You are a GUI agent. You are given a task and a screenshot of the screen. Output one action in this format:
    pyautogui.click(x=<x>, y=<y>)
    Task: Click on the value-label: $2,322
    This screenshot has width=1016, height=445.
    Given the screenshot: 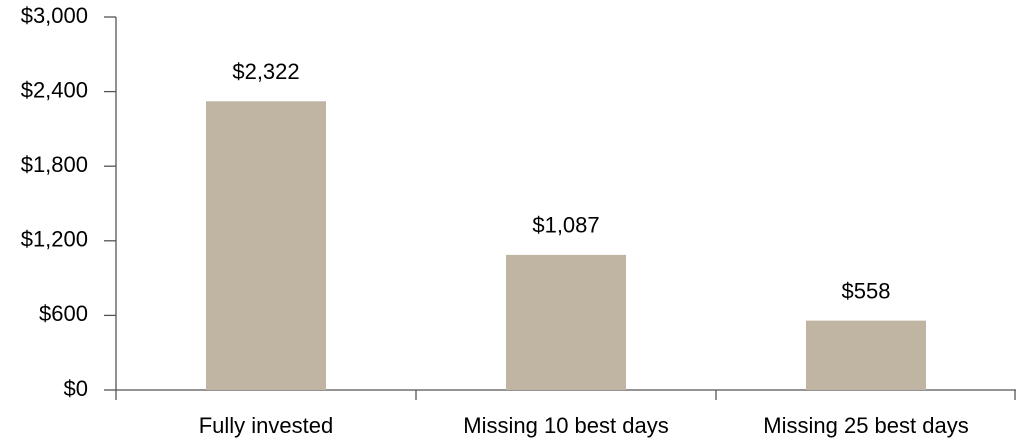 What is the action you would take?
    pyautogui.click(x=265, y=71)
    